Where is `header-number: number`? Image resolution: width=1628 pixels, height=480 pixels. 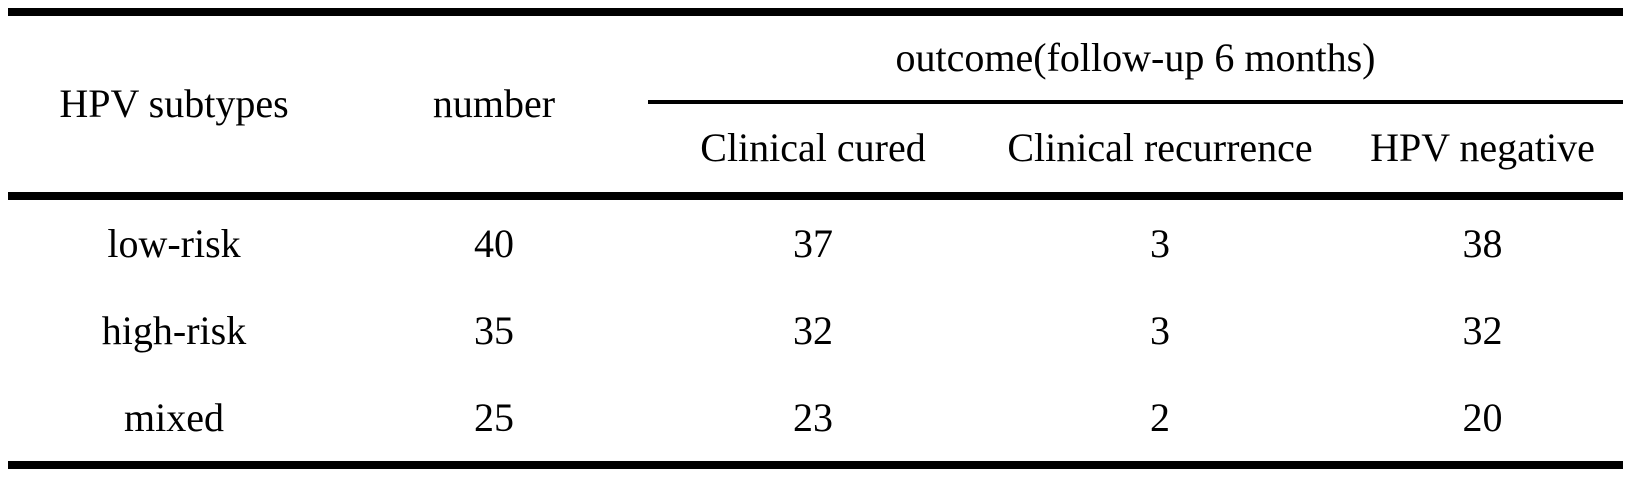 header-number: number is located at coordinates (494, 103).